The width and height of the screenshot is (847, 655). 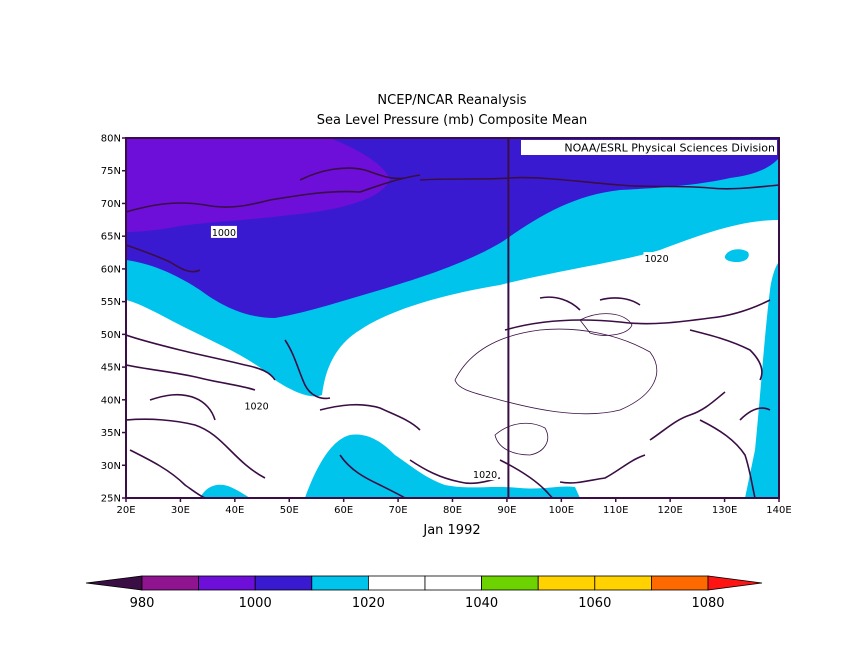 I want to click on colorbar-label: 980, so click(x=142, y=603).